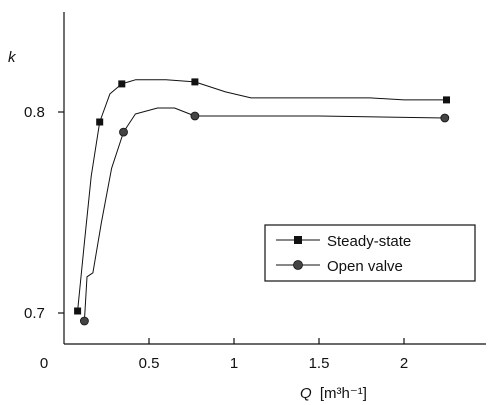 The height and width of the screenshot is (405, 502). Describe the element at coordinates (263, 370) in the screenshot. I see `x-axis: 0 0.5 1 1.5 2 Q [m³h⁻¹]` at that location.